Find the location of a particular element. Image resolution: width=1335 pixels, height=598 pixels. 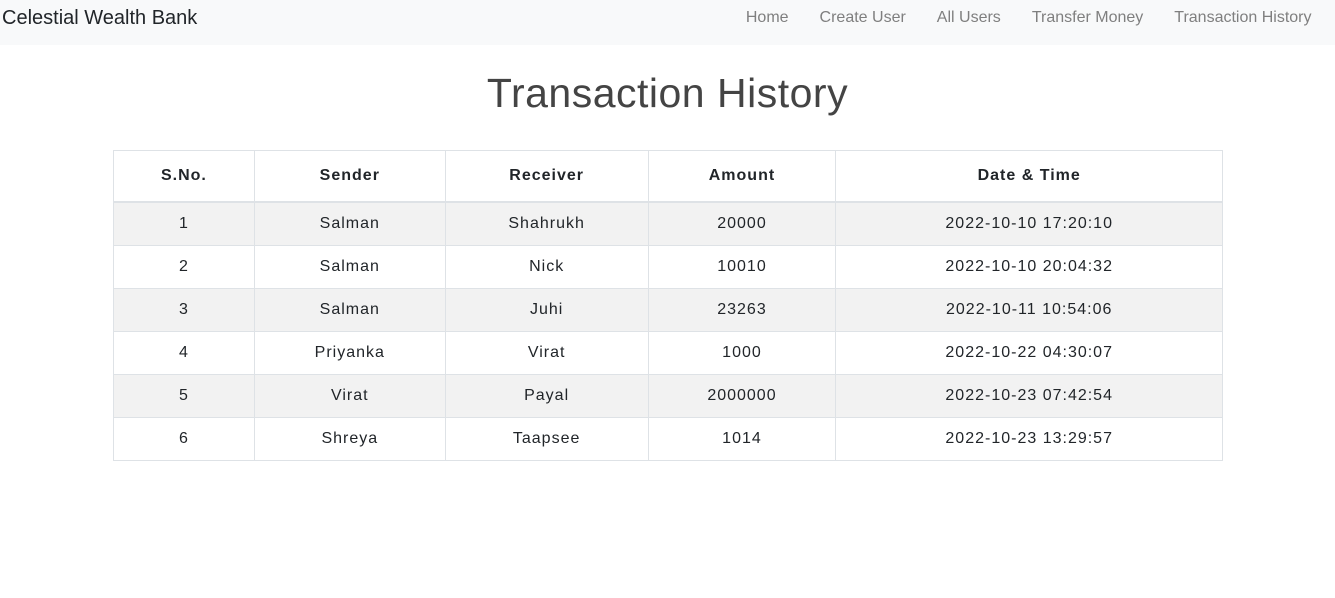

column-header-datetime: Date & Time is located at coordinates (1029, 176).